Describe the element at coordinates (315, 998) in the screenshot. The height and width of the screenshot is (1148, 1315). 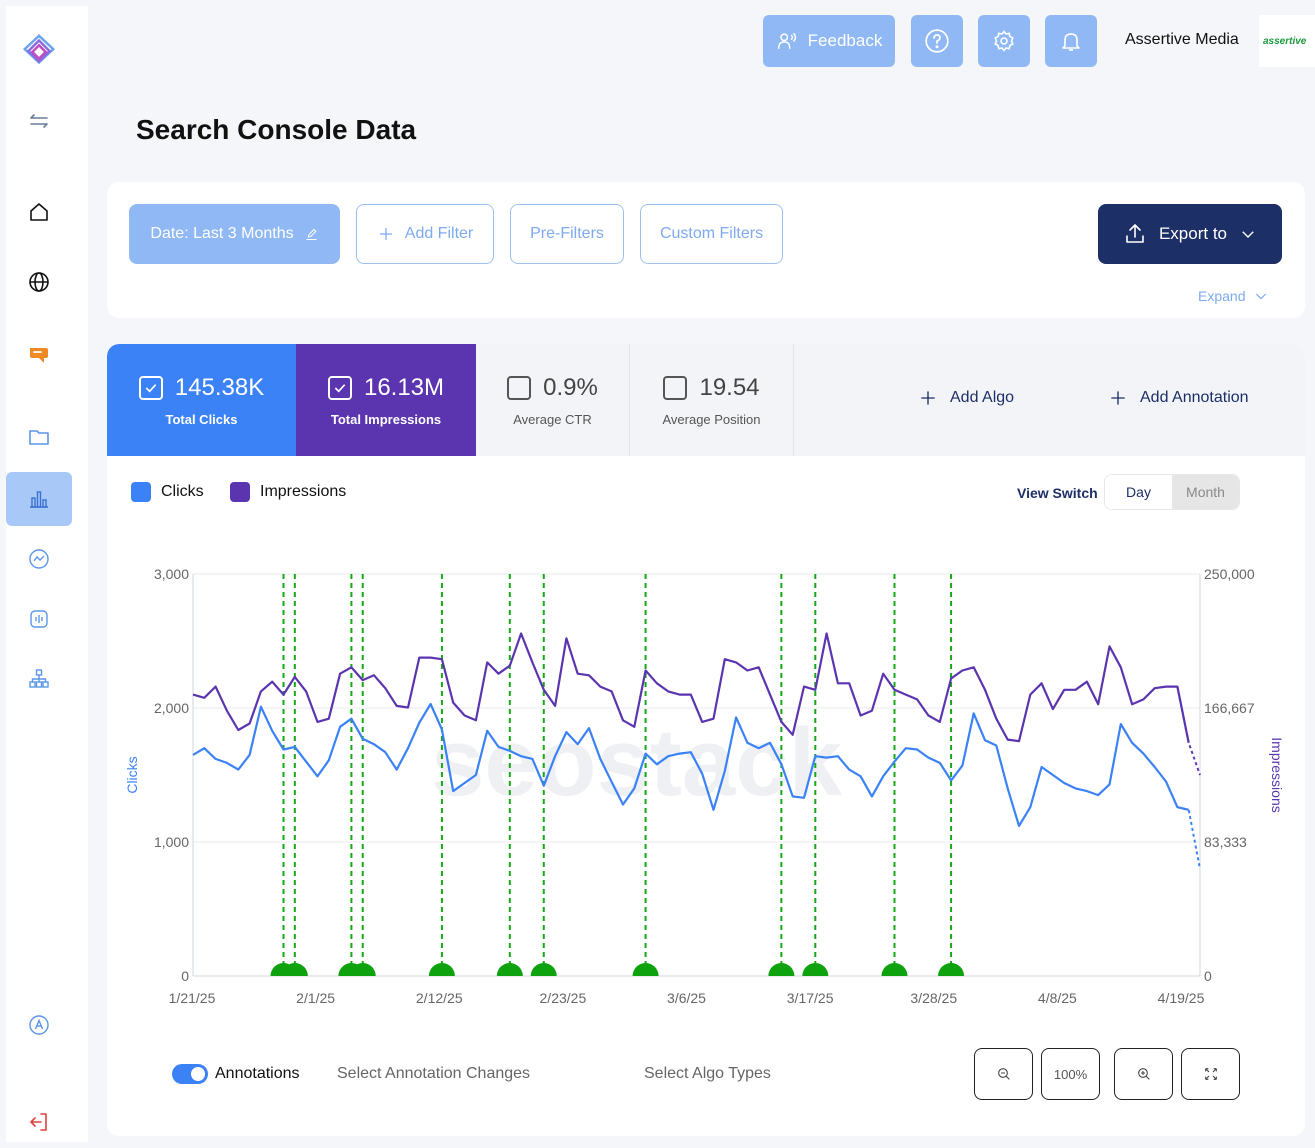
I see `x-tick-label: 2/1/25` at that location.